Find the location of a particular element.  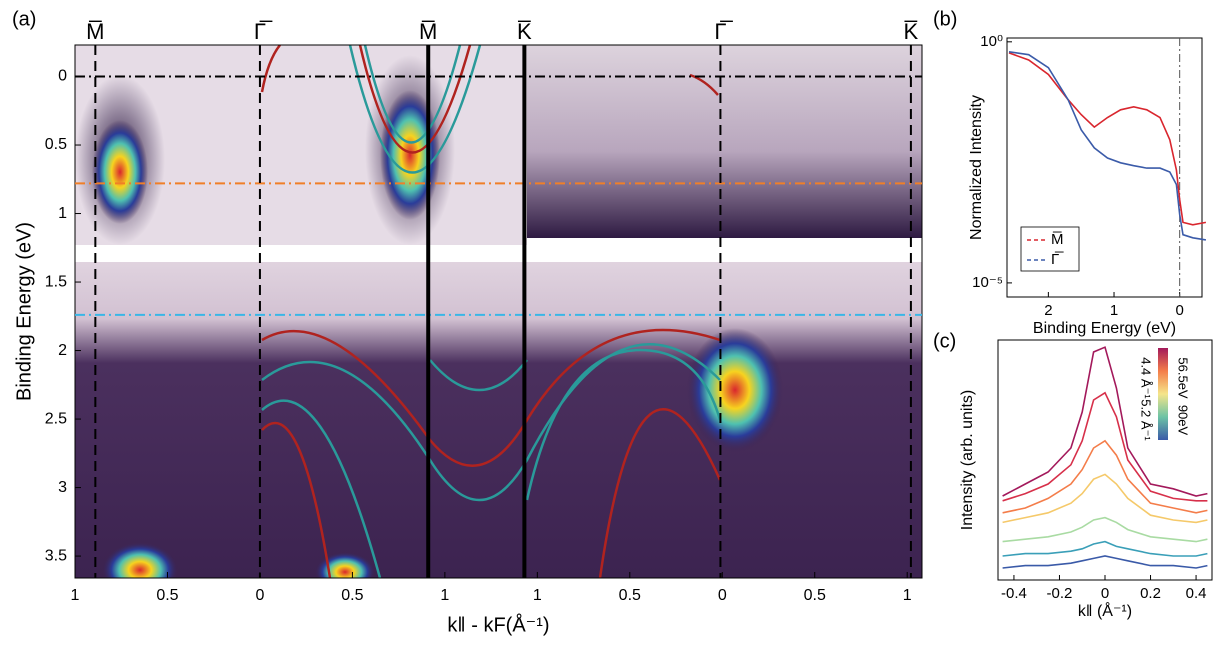

x-axis-title: k‖ (Å⁻¹) is located at coordinates (1105, 610).